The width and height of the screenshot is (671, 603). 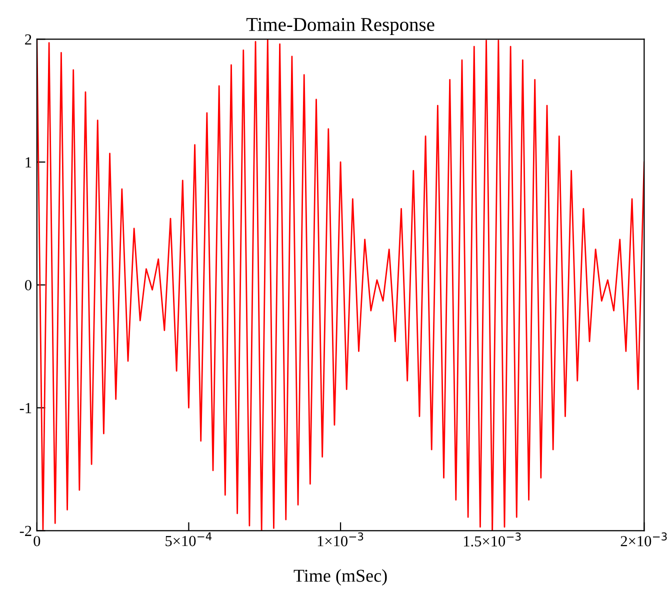 What do you see at coordinates (37, 541) in the screenshot?
I see `x-tick-label: 0` at bounding box center [37, 541].